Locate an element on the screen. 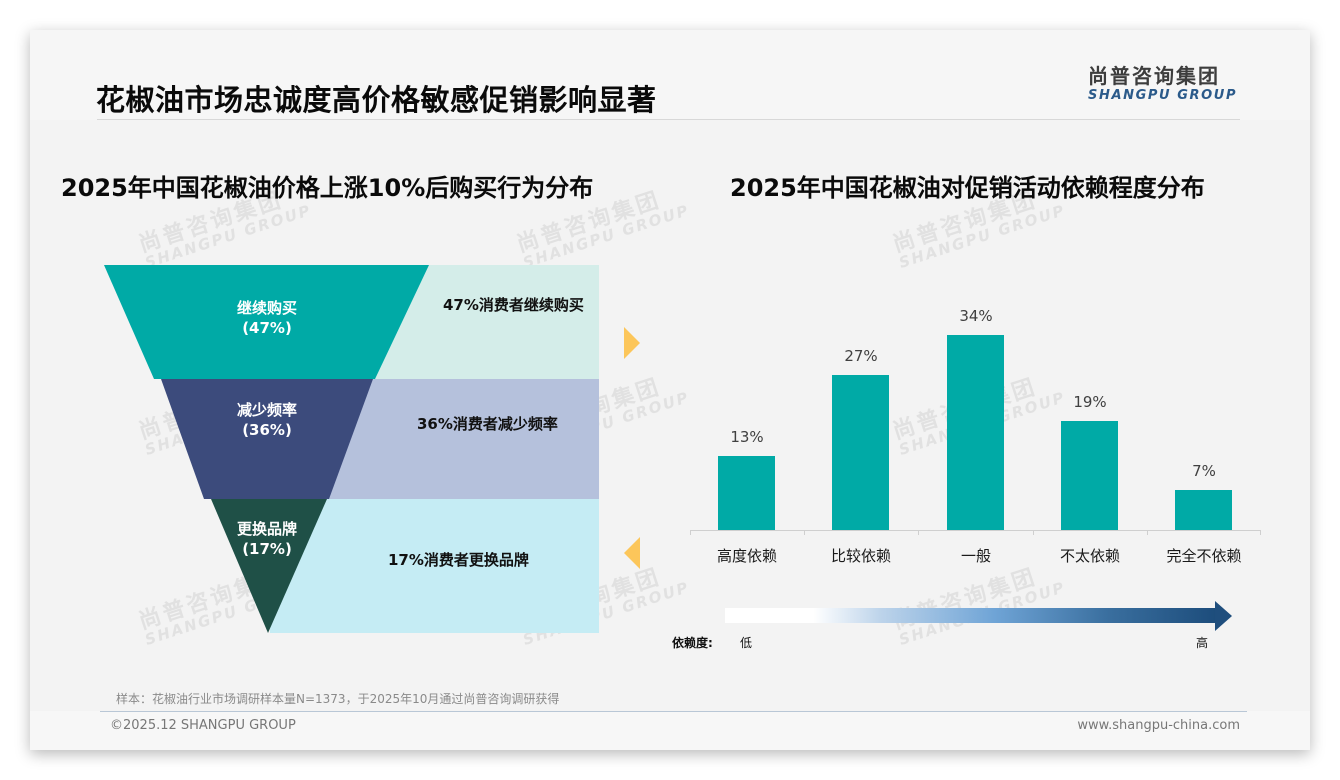 This screenshot has width=1340, height=780. bar-value: 13% is located at coordinates (747, 437).